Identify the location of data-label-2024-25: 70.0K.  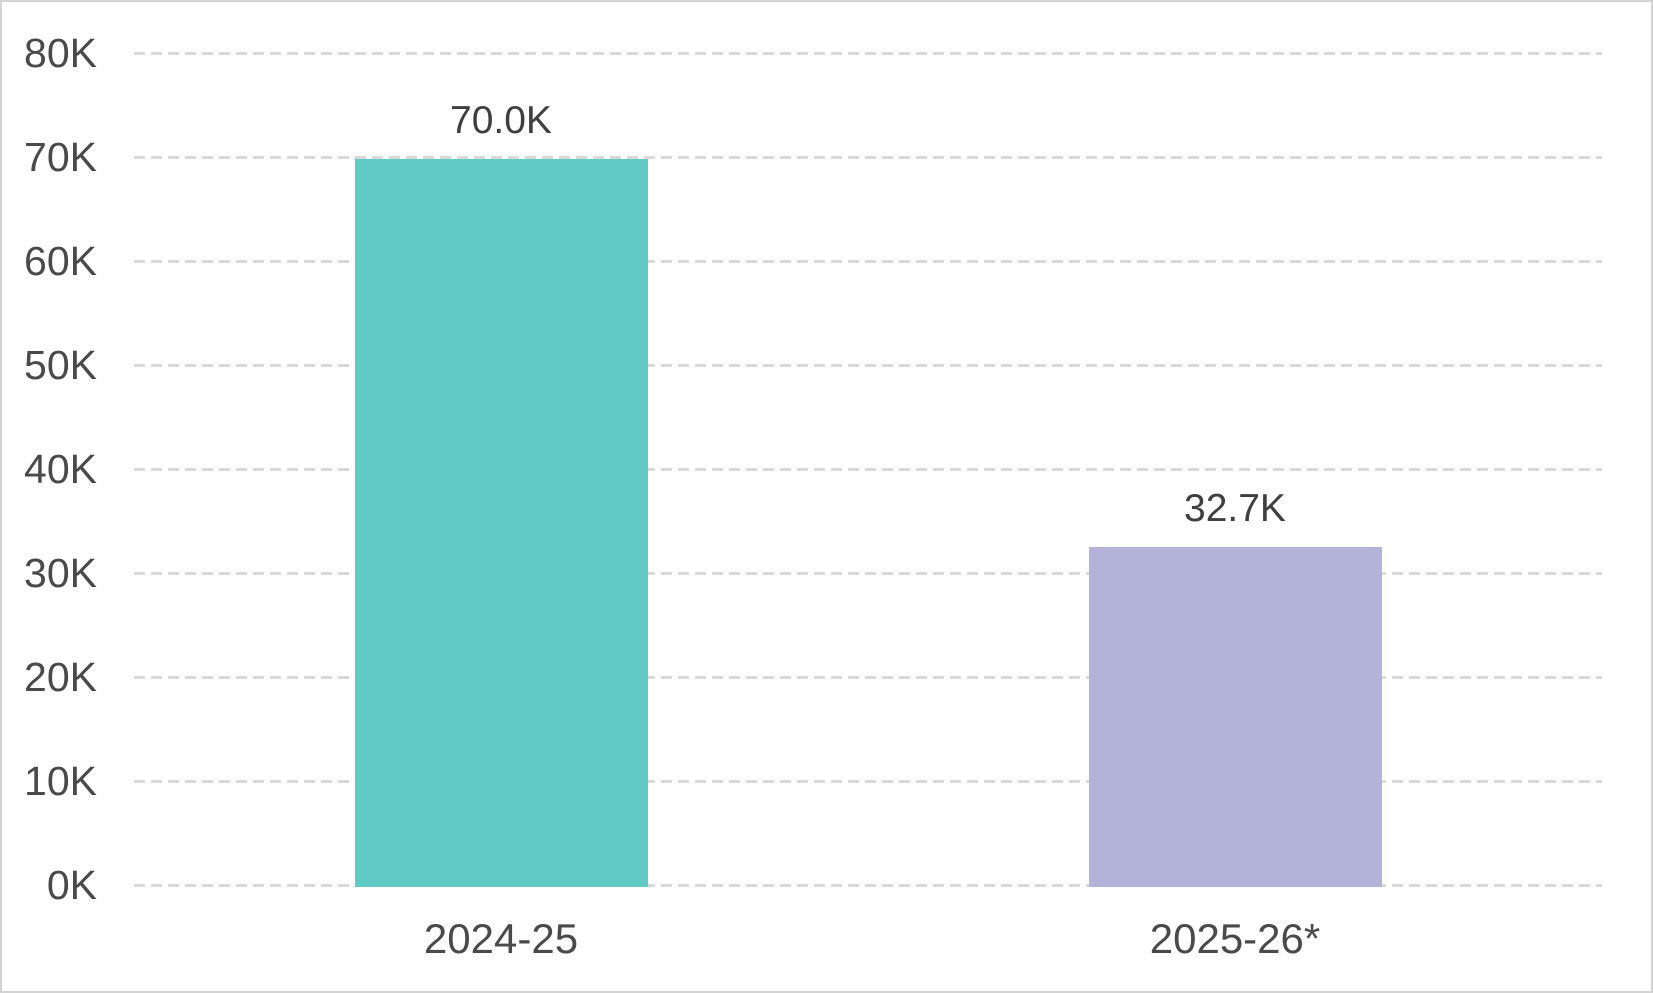
(501, 120).